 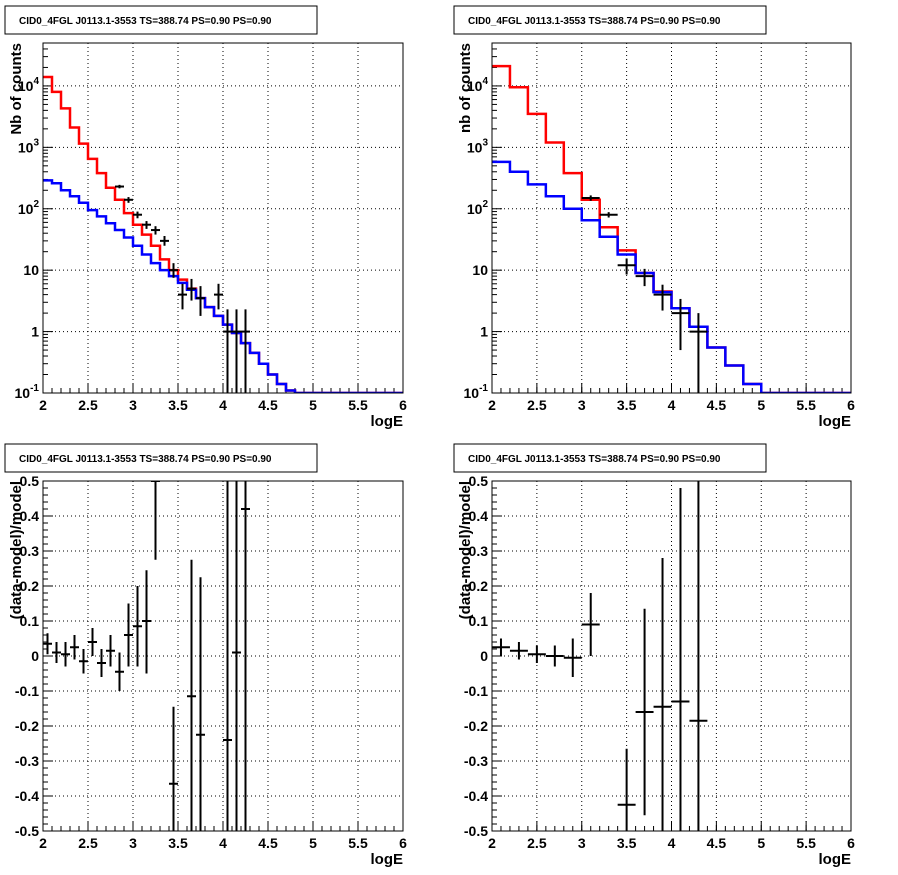 What do you see at coordinates (478, 146) in the screenshot?
I see `y-tick-label: 10³` at bounding box center [478, 146].